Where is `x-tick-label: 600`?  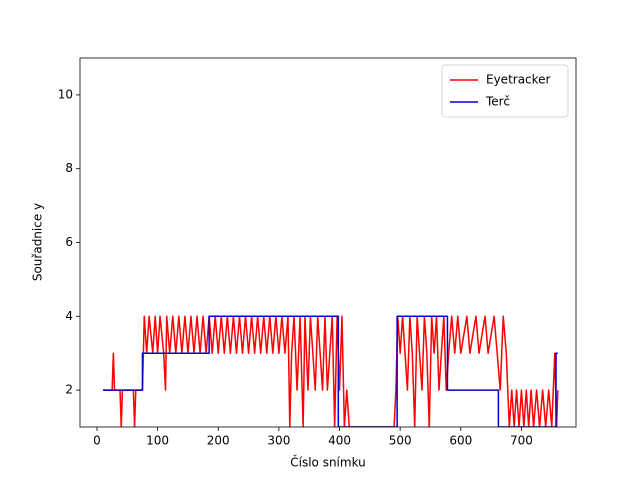 x-tick-label: 600 is located at coordinates (460, 441).